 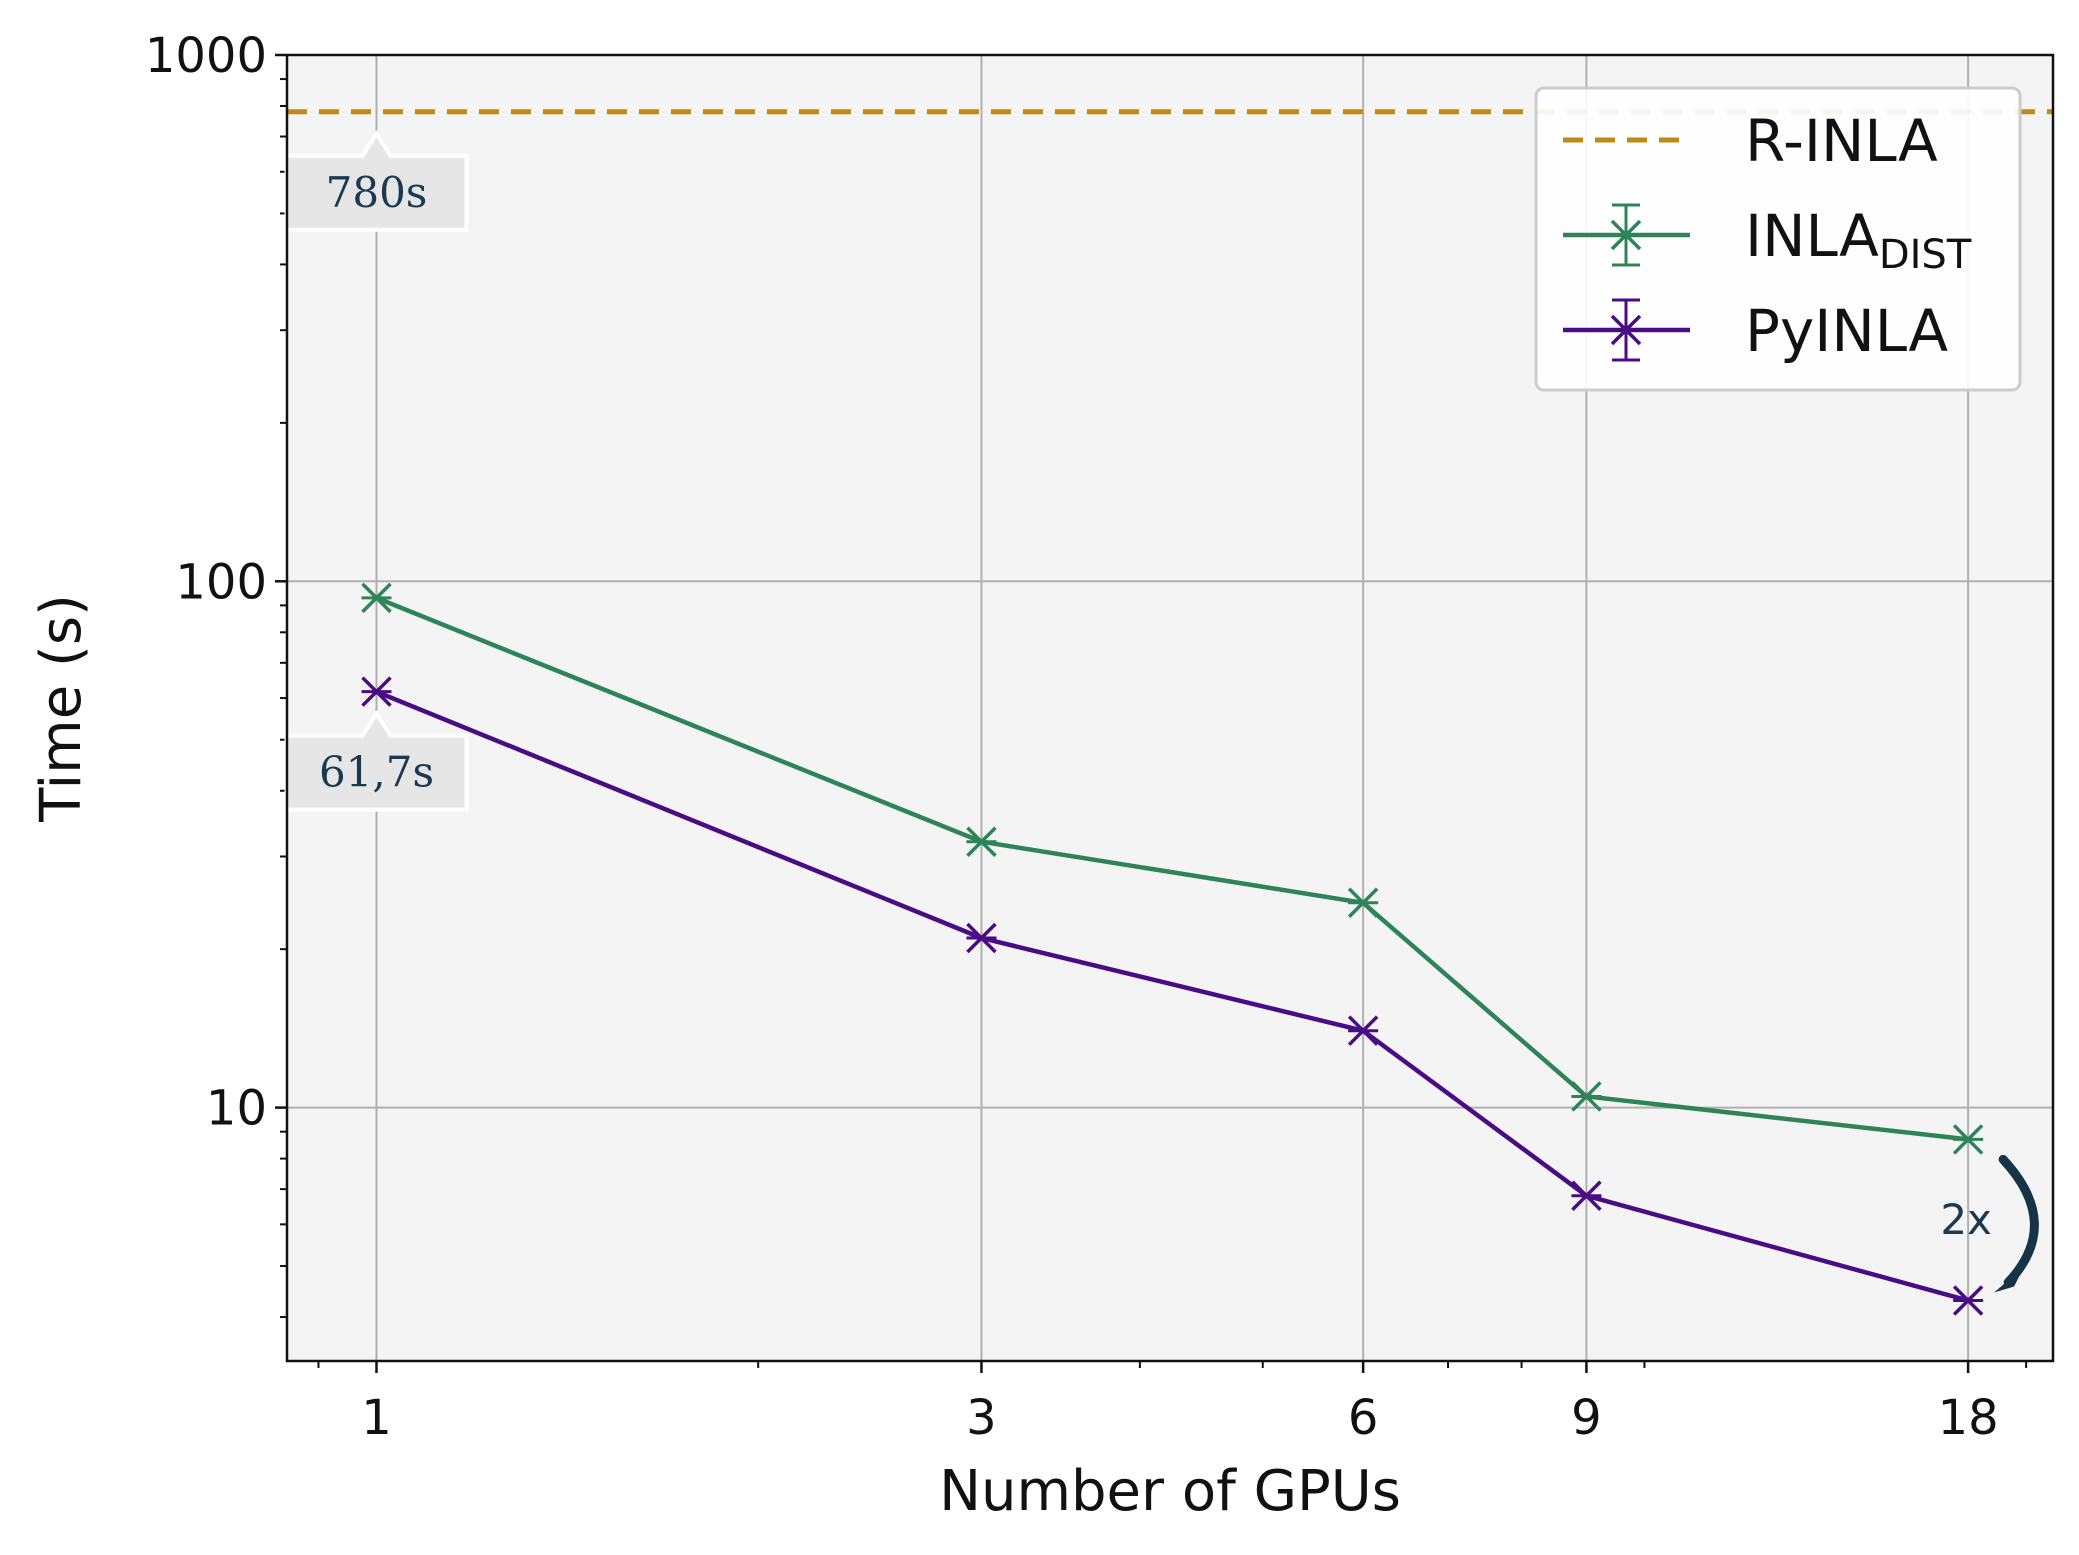 What do you see at coordinates (206, 56) in the screenshot?
I see `y-tick-label: 1000` at bounding box center [206, 56].